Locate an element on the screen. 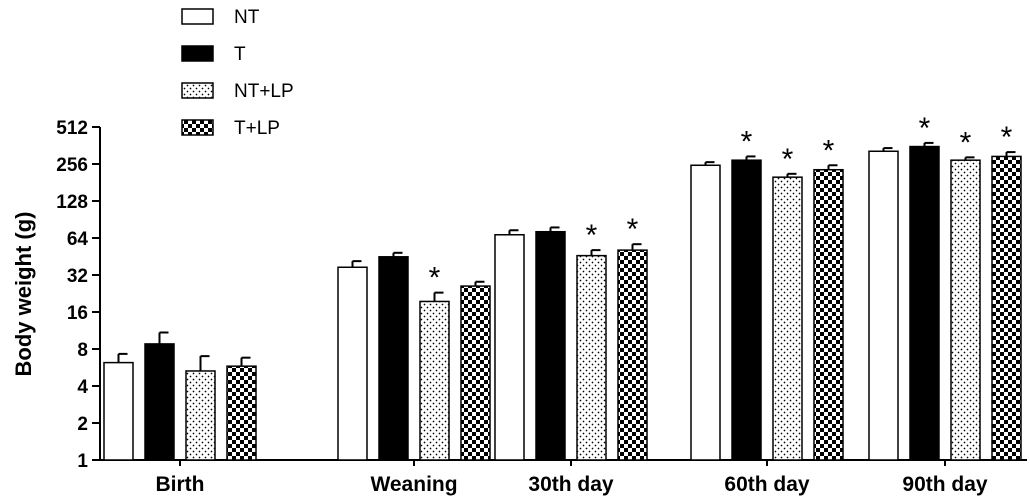 Image resolution: width=1030 pixels, height=504 pixels. y-tick-label: 16 is located at coordinates (77, 313).